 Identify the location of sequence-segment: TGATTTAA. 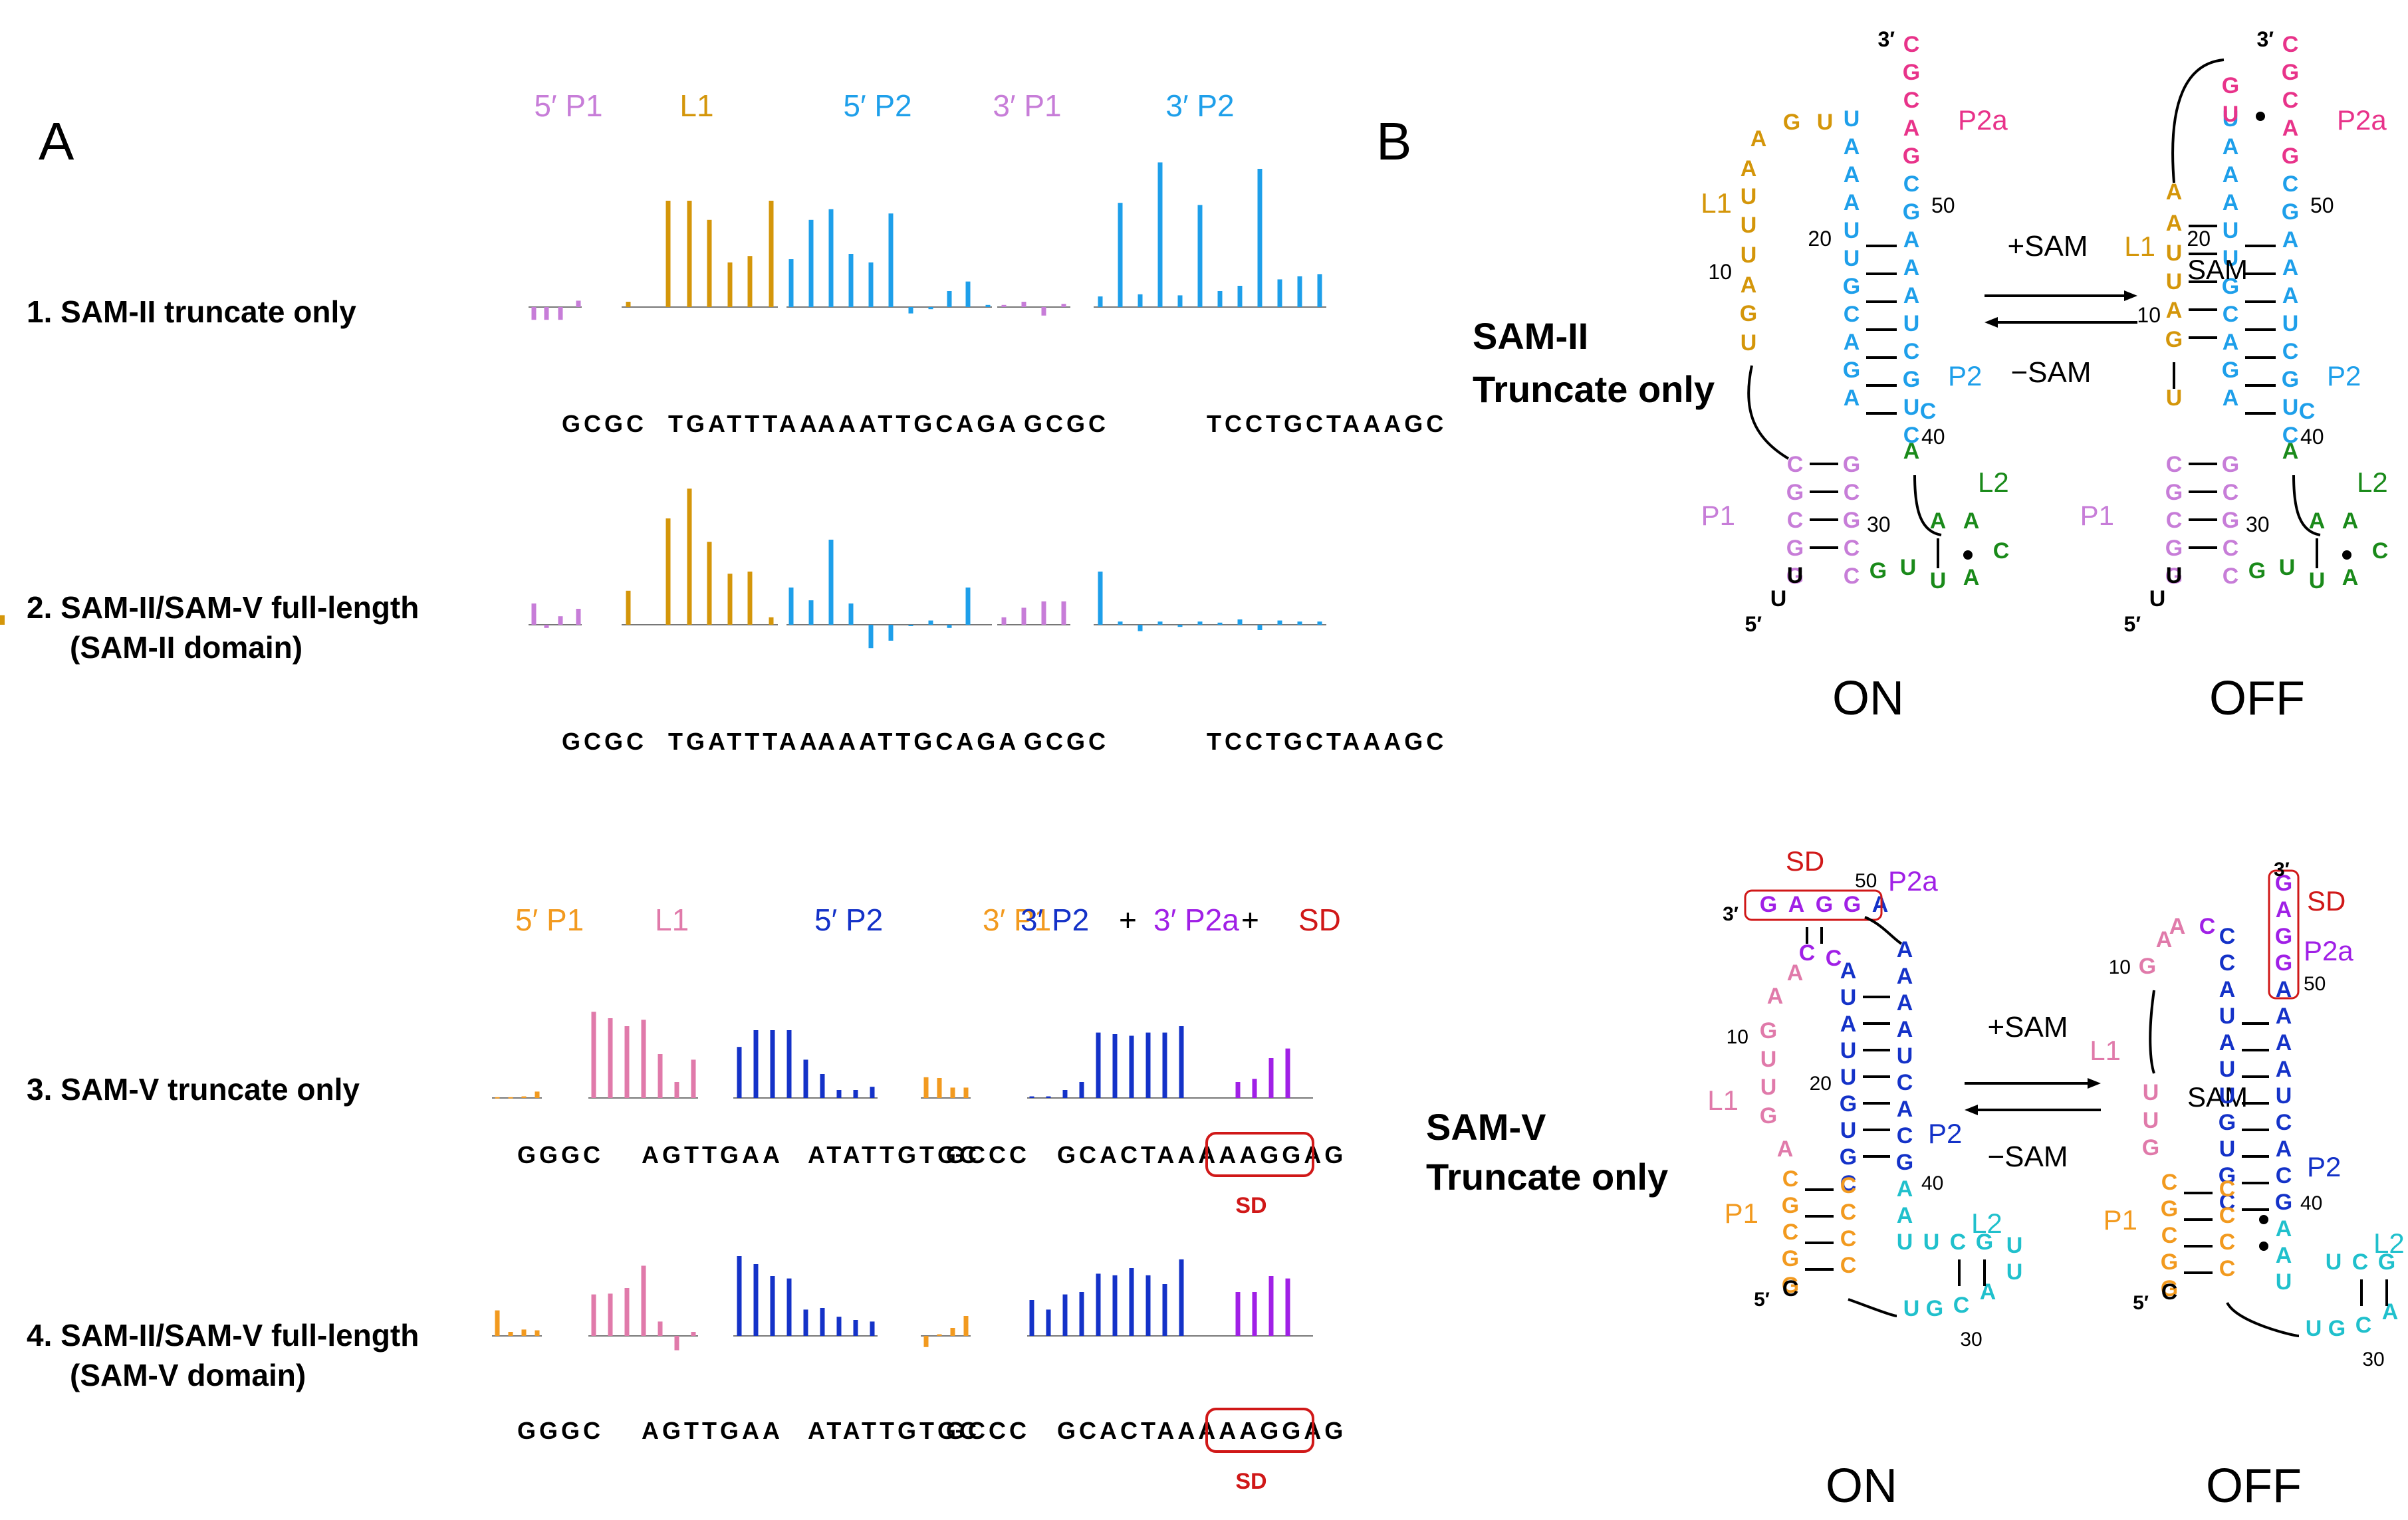
(744, 424).